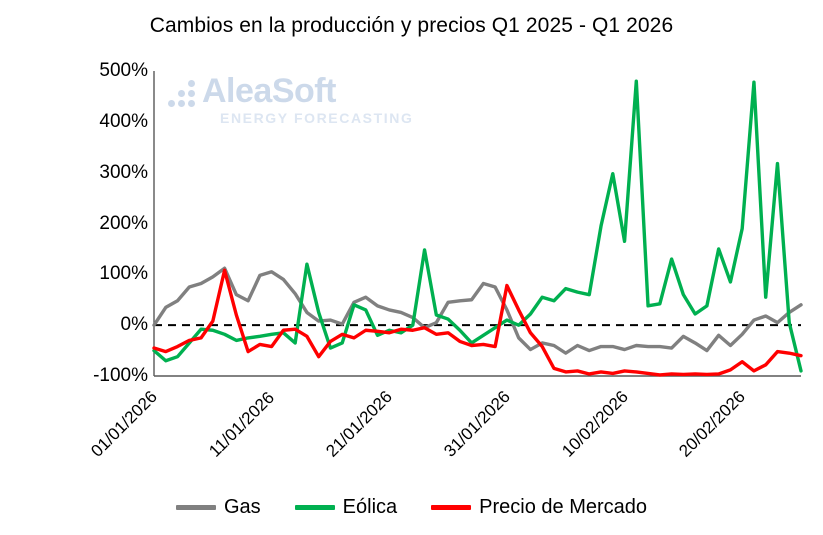 The width and height of the screenshot is (823, 535). What do you see at coordinates (96, 267) in the screenshot?
I see `y-axis-tick-labels: -100% 0% 100% 200% 300% 400% 500%` at bounding box center [96, 267].